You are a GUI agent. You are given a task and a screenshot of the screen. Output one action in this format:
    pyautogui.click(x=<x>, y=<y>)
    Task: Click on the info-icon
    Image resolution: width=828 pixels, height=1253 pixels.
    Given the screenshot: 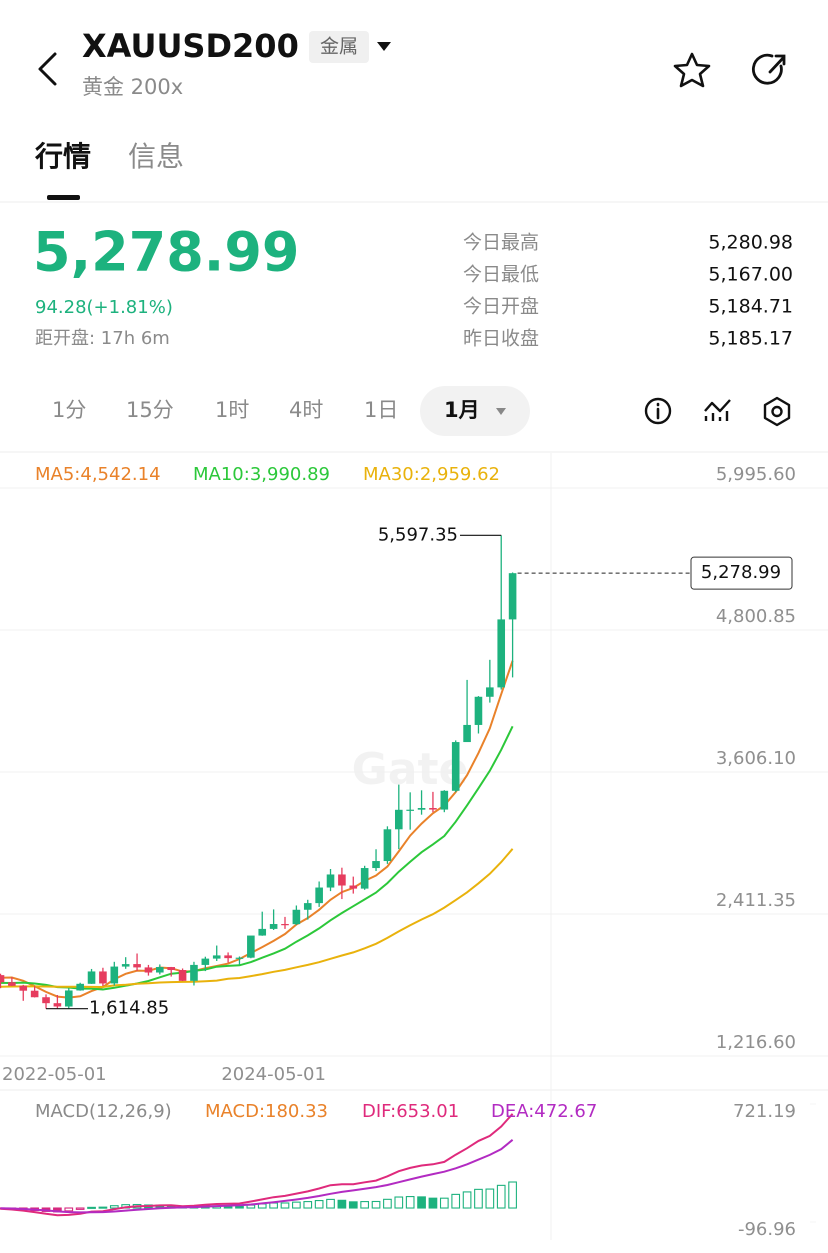 What is the action you would take?
    pyautogui.click(x=658, y=411)
    